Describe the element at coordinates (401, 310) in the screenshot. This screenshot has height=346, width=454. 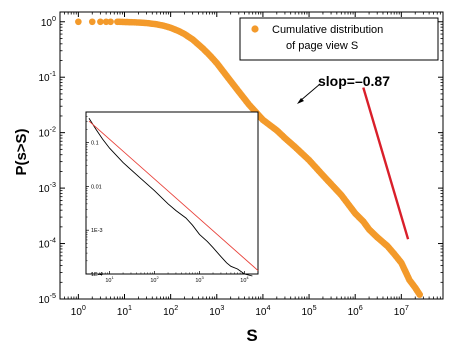
I see `x-tick-label: 10⁷` at that location.